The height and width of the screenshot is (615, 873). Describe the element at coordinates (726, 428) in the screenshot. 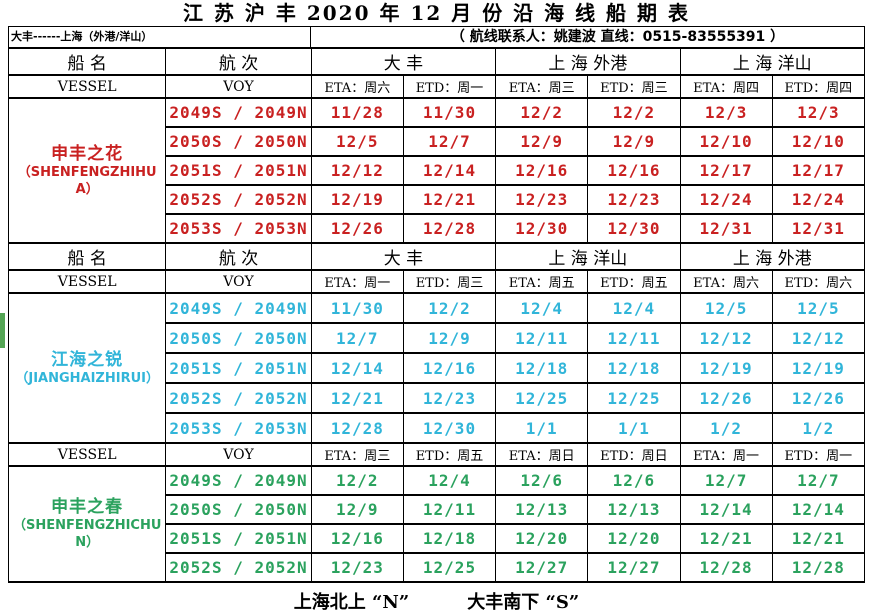

I see `schedule-date: 1/2` at that location.